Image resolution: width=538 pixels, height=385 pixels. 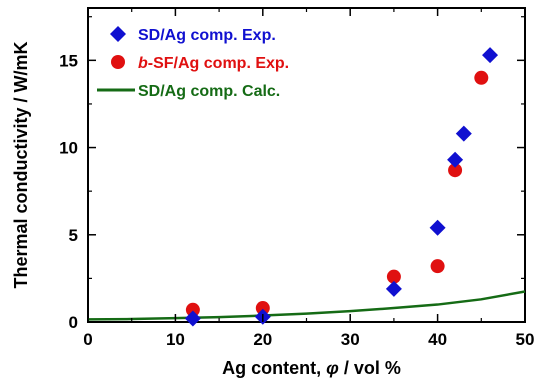 I want to click on x-tick-label: 40, so click(x=437, y=339).